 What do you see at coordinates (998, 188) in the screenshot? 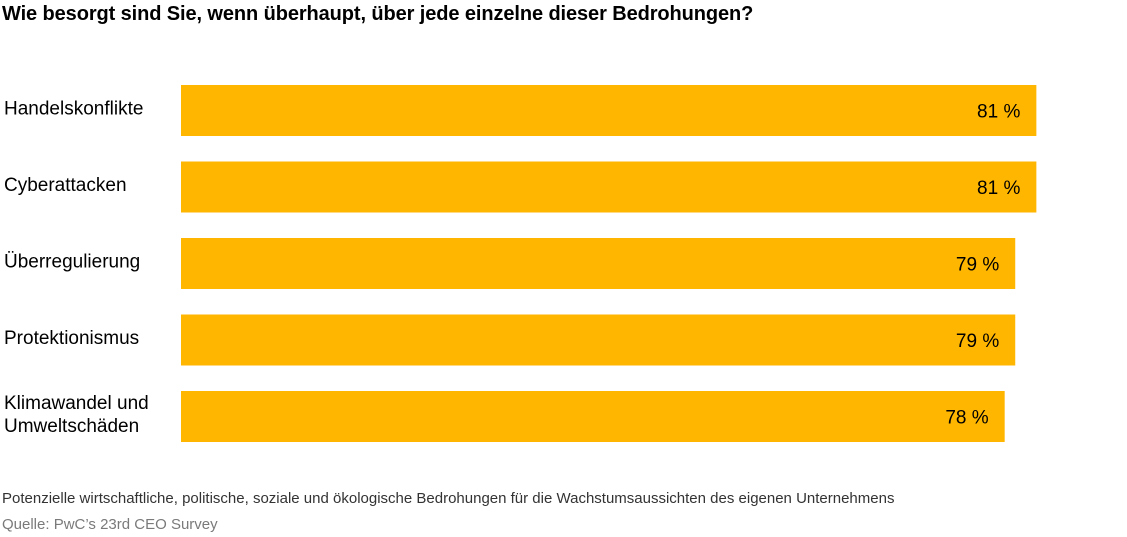
I see `bar-value-label-2: 81 %` at bounding box center [998, 188].